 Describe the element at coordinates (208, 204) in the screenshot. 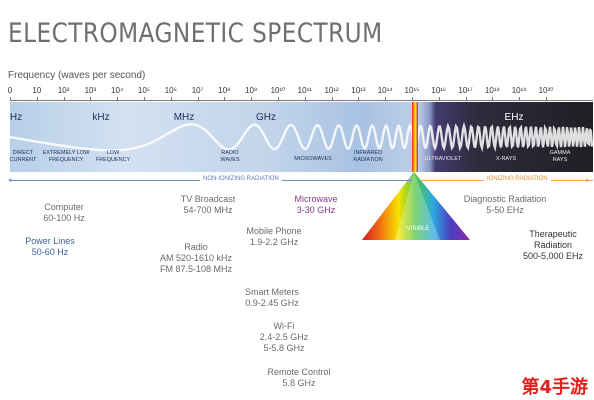

I see `example-tv-broadcast: TV Broadcast 54-700 MHz` at that location.